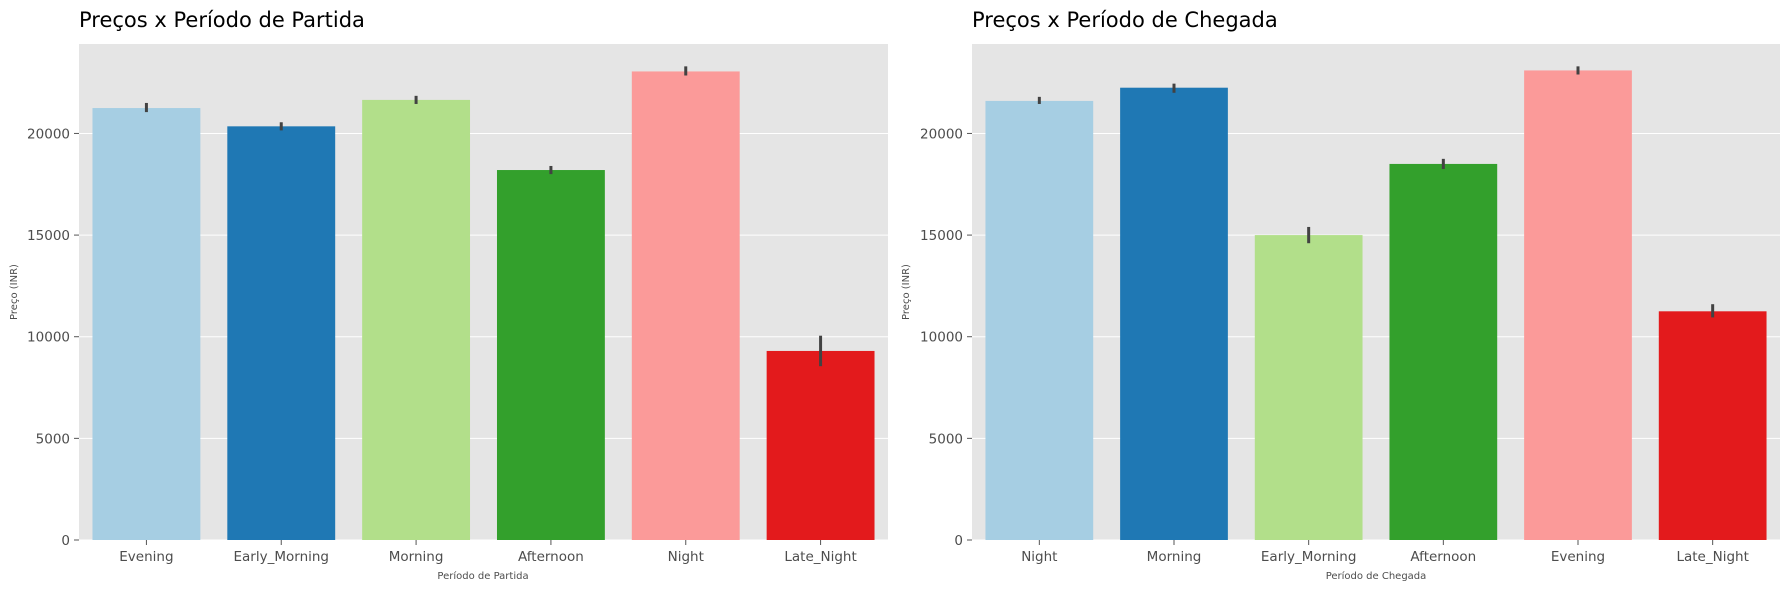 The height and width of the screenshot is (590, 1790). I want to click on x-axis-label: Período de Chegada, so click(1376, 576).